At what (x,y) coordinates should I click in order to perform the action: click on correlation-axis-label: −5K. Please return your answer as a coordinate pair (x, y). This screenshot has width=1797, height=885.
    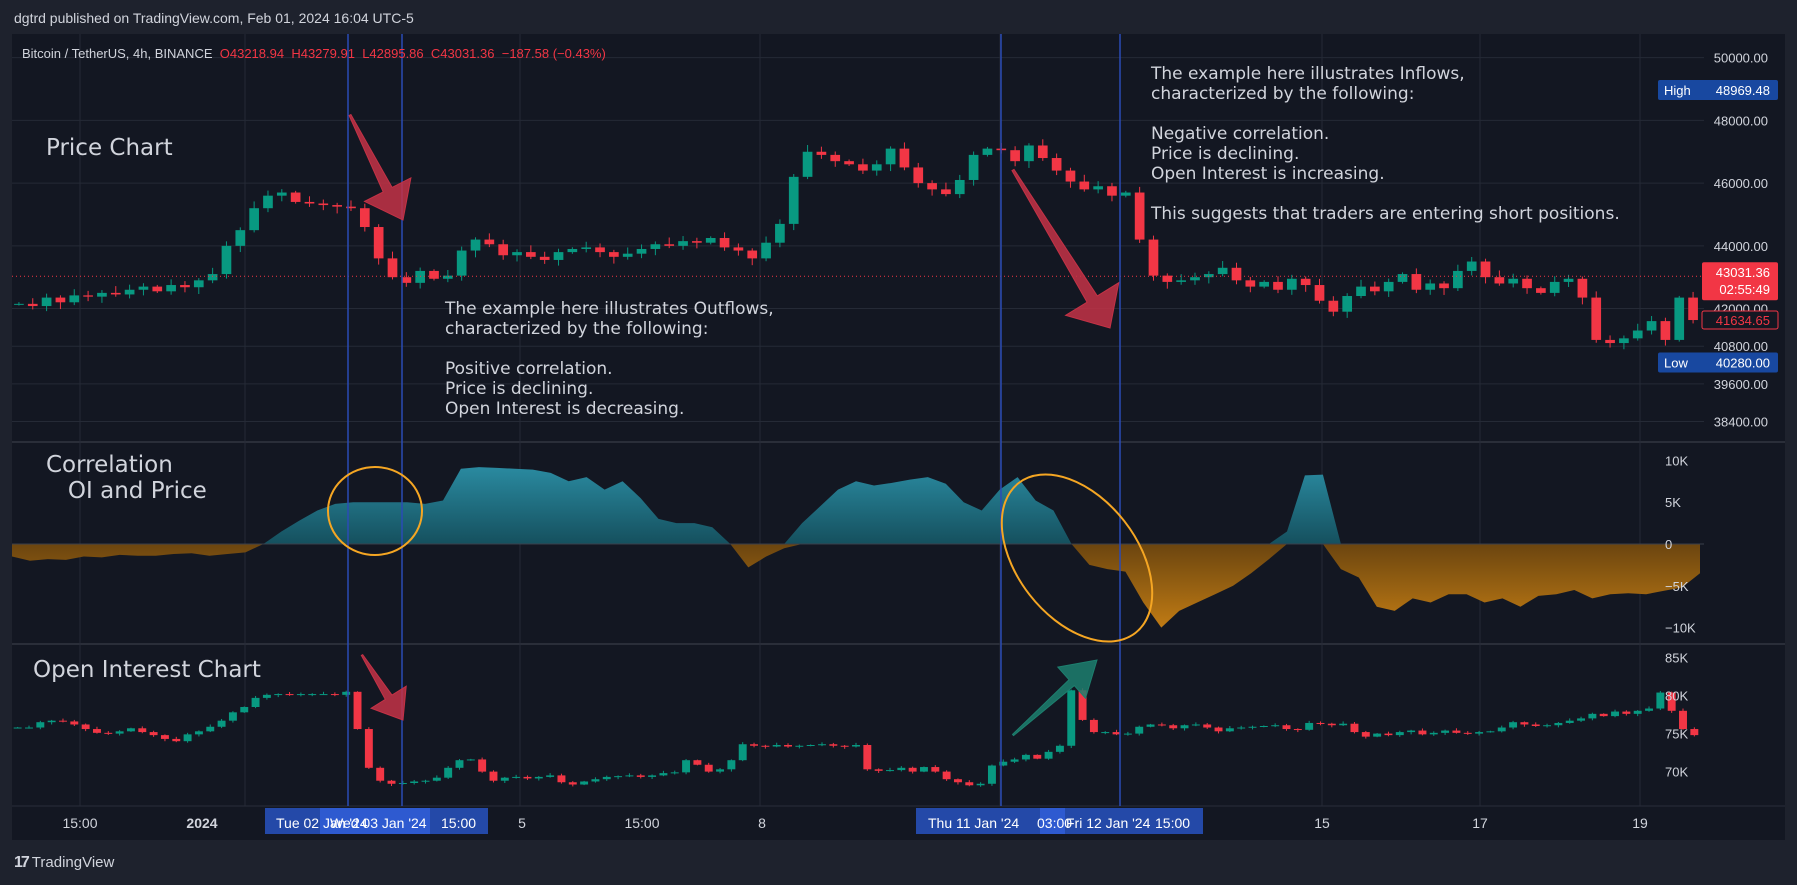
    Looking at the image, I should click on (1677, 586).